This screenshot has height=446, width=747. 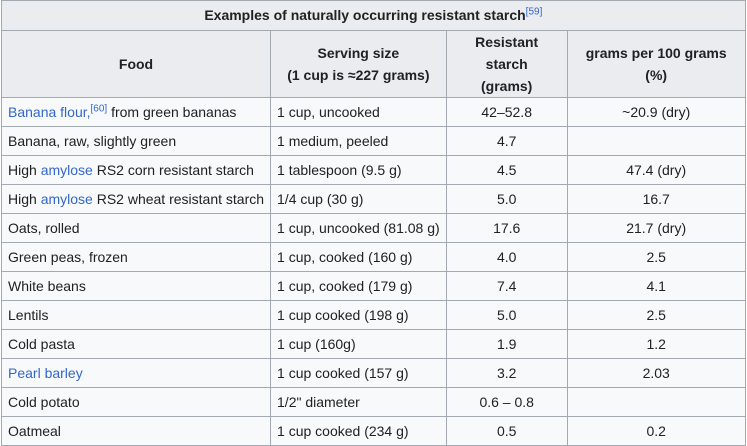 I want to click on cell-grams-per-100: 21.7 (dry), so click(x=656, y=228).